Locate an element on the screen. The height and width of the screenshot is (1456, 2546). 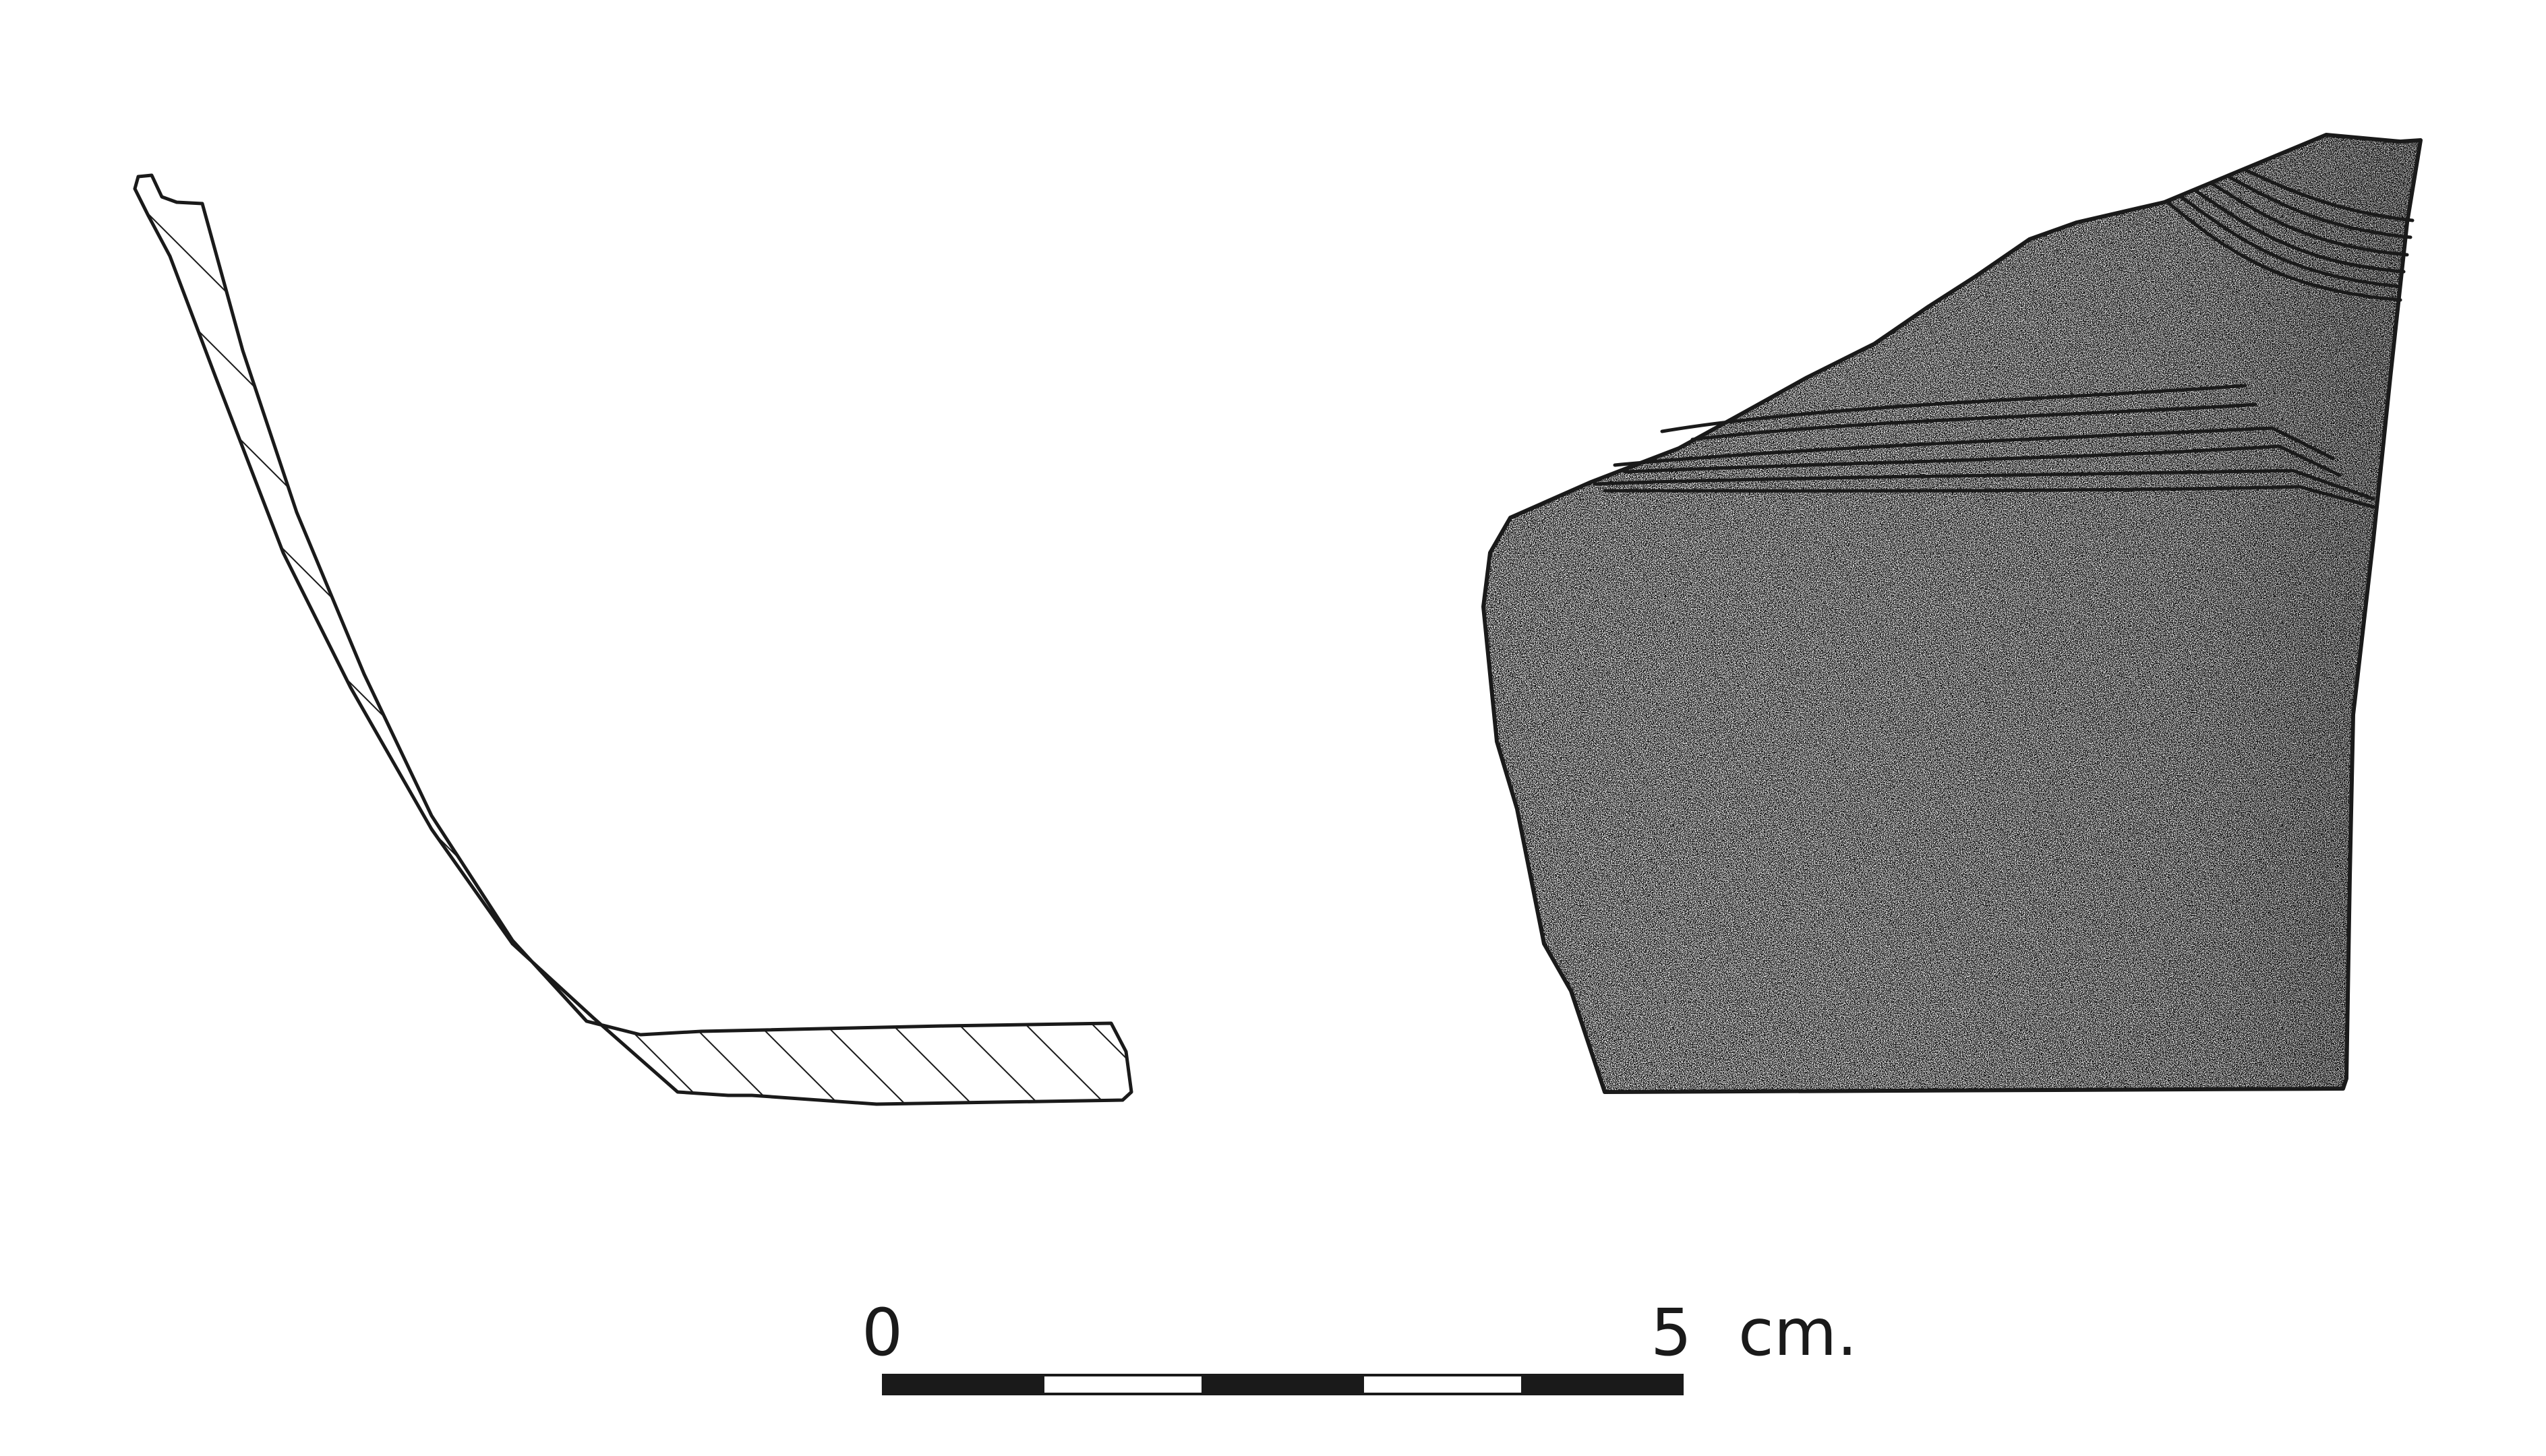
scale-bar-segments is located at coordinates (1283, 1384).